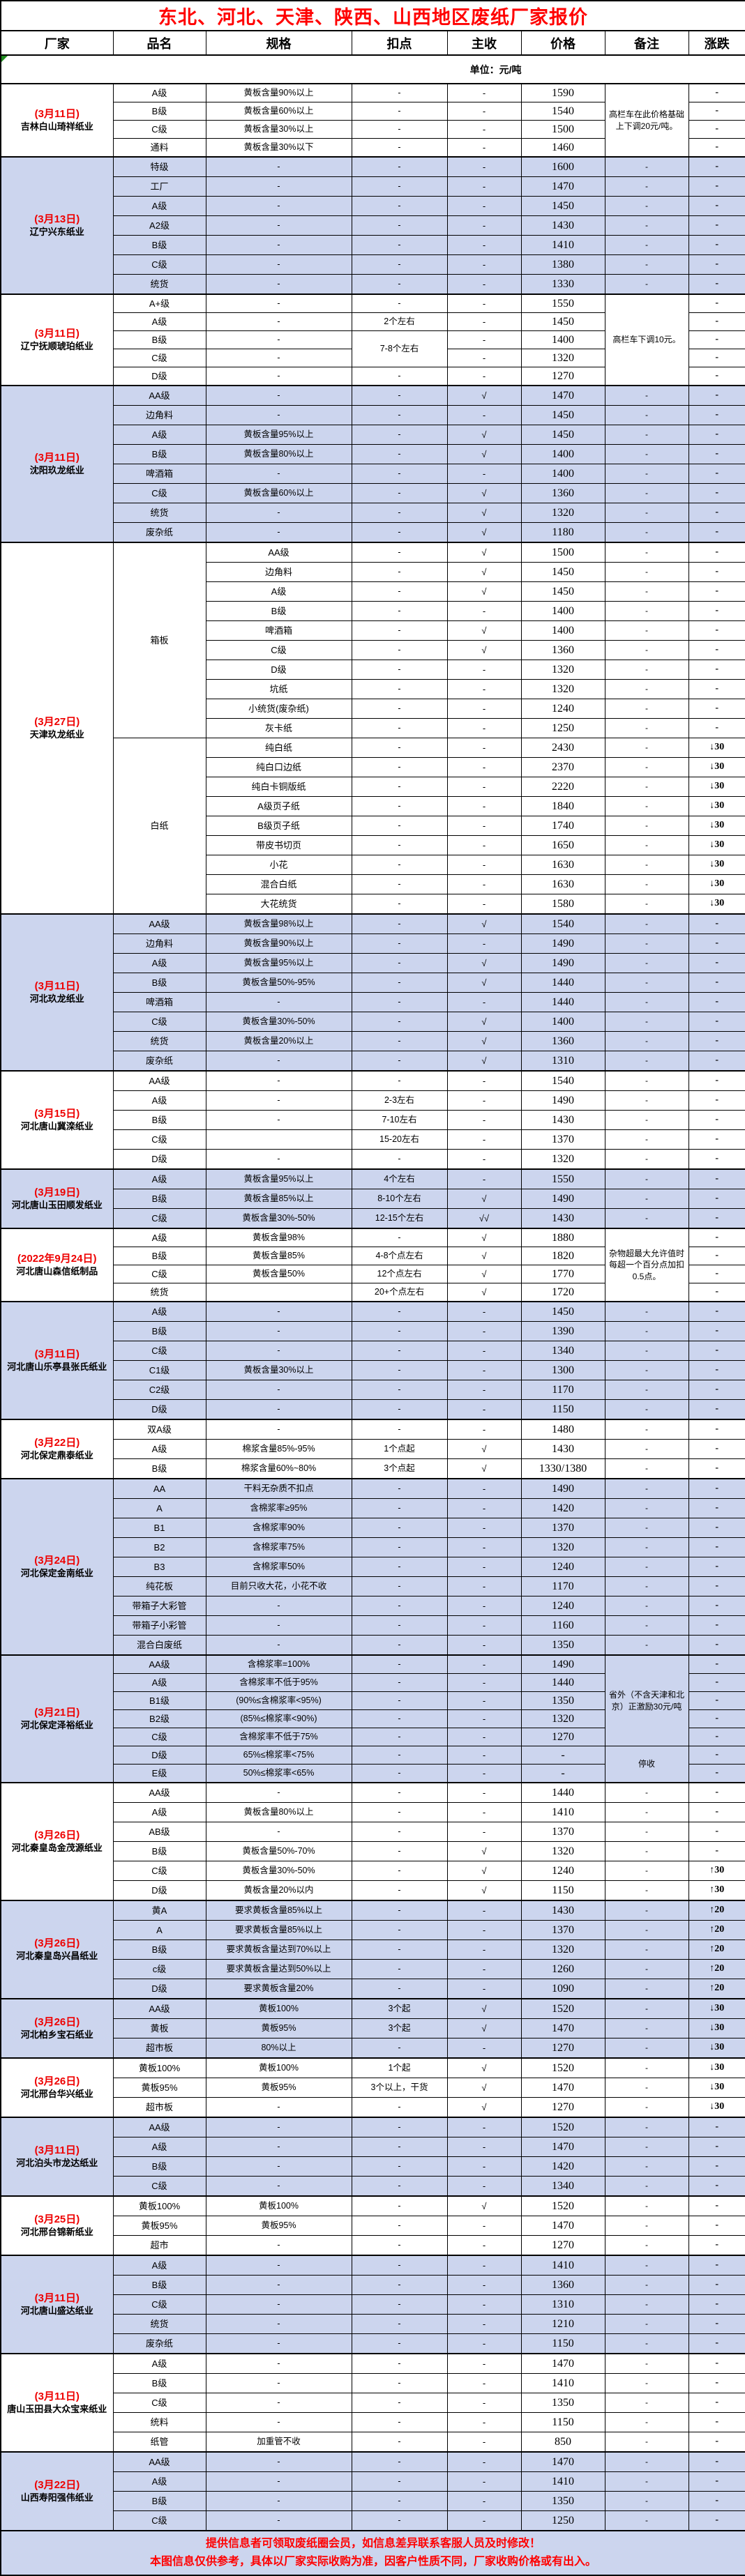 This screenshot has width=745, height=2576. I want to click on cell-price: 1470, so click(562, 2226).